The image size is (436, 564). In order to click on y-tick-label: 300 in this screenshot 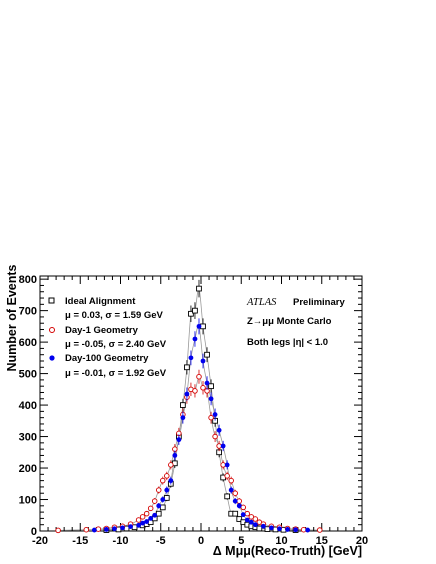, I will do `click(28, 438)`.